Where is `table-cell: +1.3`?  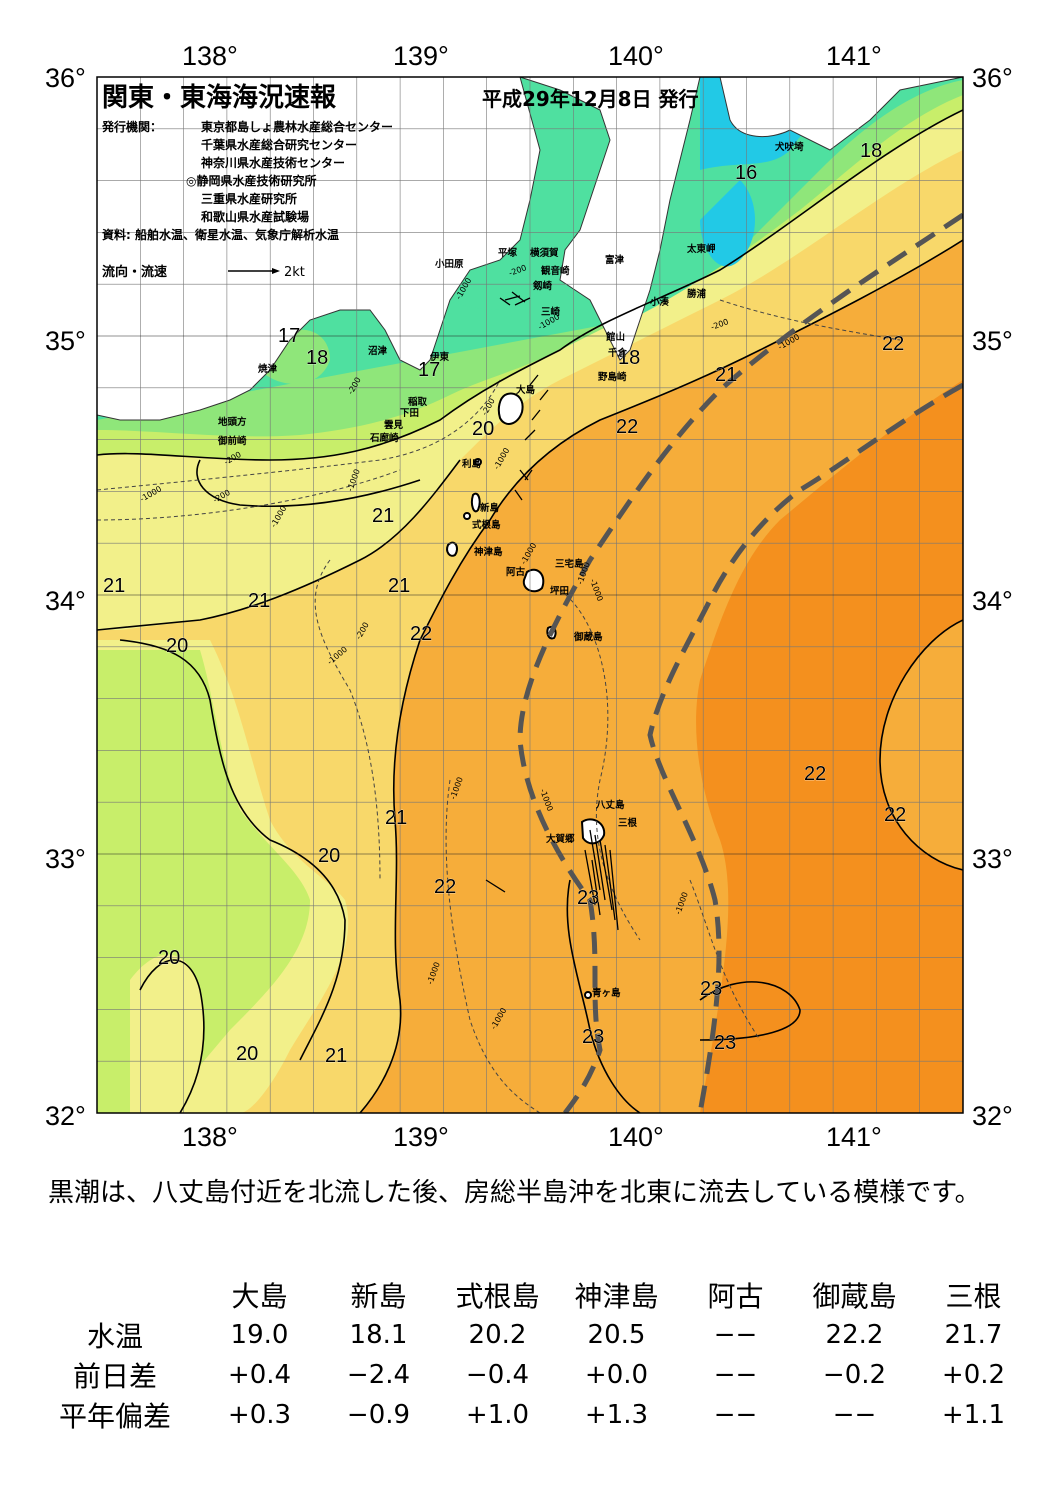 table-cell: +1.3 is located at coordinates (616, 1415).